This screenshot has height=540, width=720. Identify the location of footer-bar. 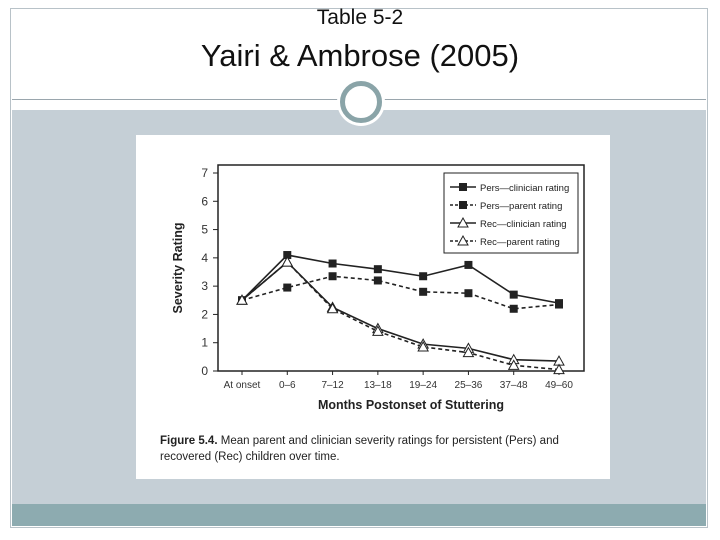
(359, 515).